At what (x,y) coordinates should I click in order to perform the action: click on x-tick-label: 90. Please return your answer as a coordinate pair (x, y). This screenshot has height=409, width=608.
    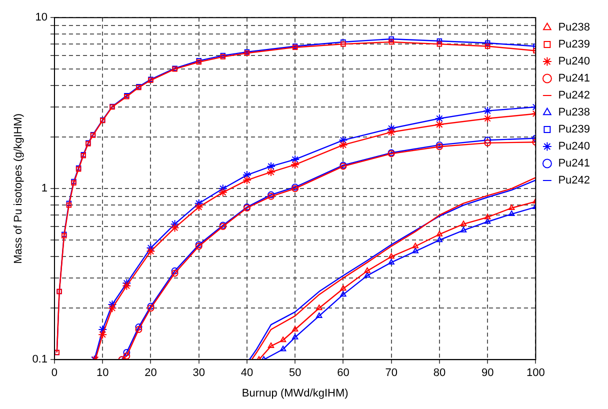
    Looking at the image, I should click on (487, 373).